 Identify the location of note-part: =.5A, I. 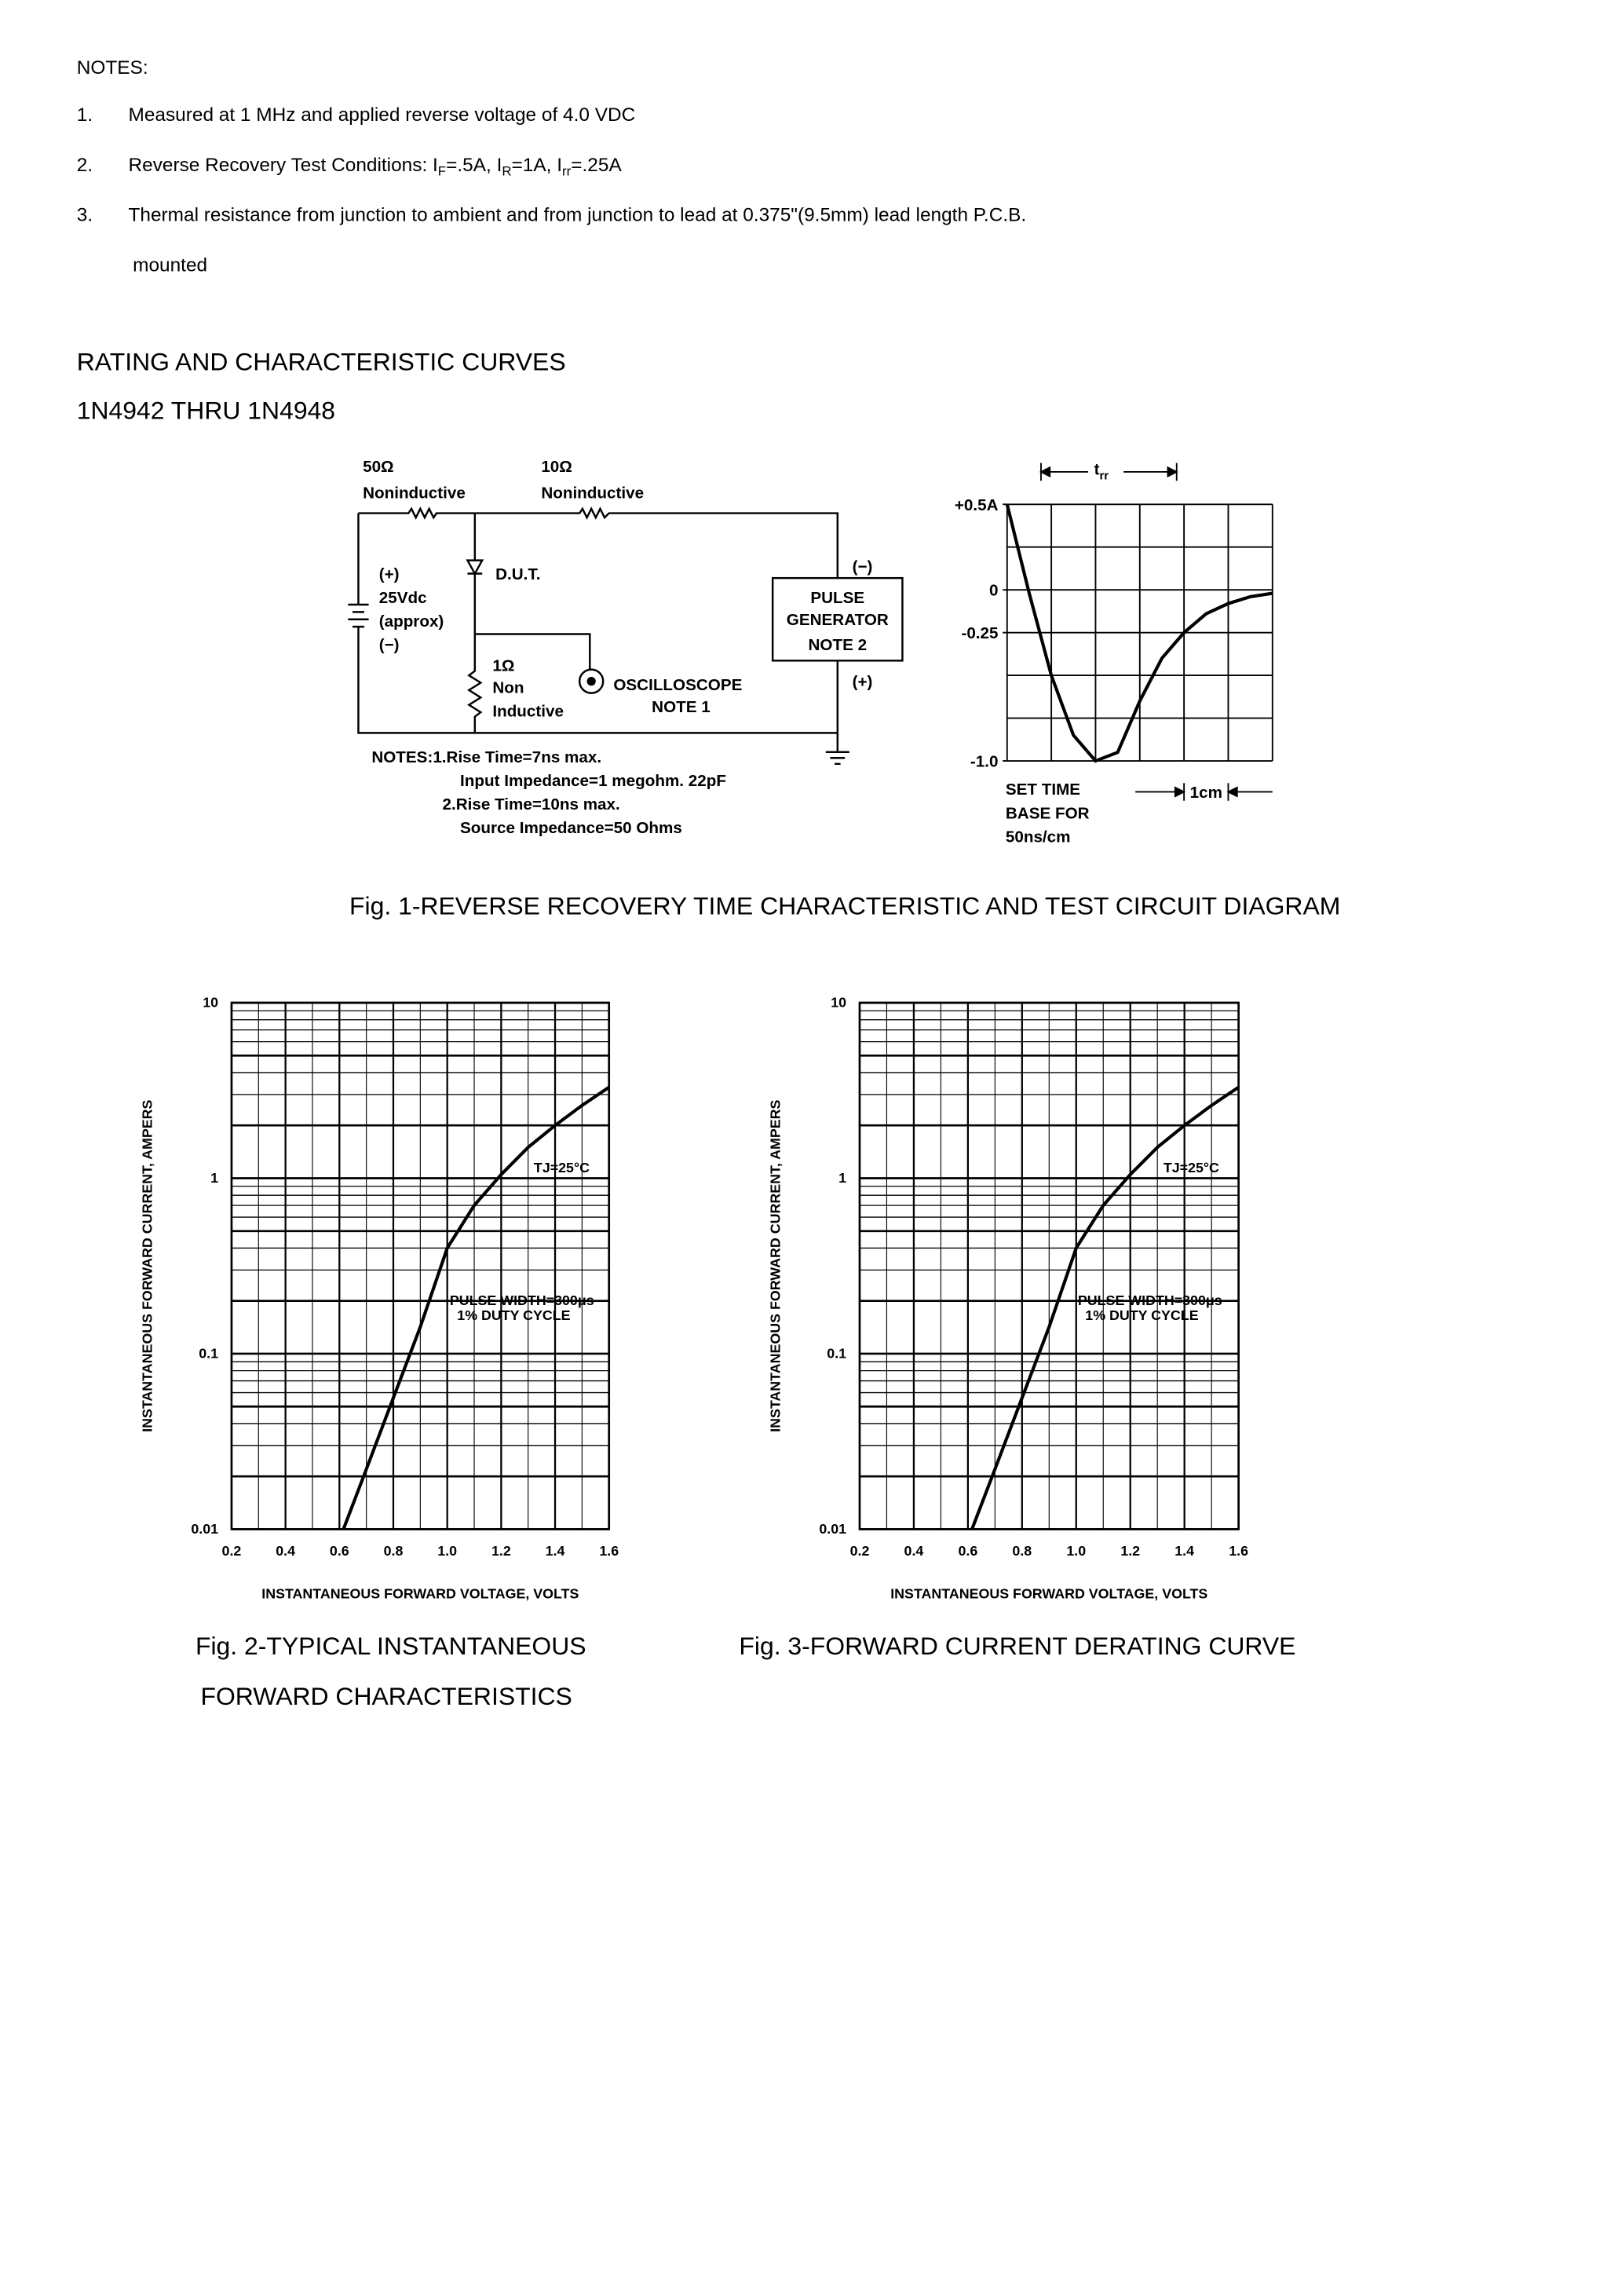
(474, 165).